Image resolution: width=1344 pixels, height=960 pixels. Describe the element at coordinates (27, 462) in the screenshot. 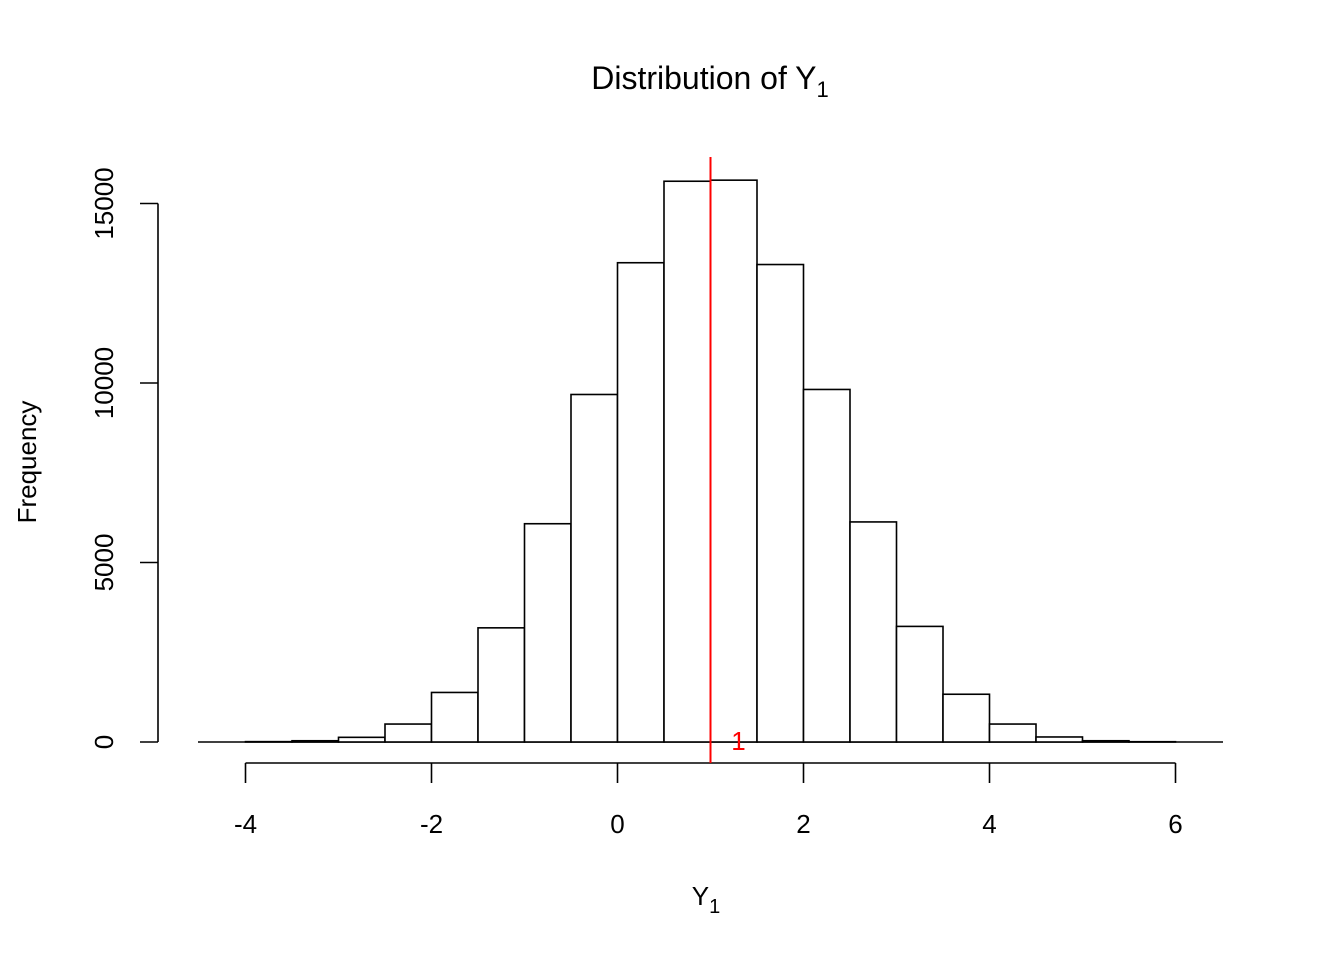

I see `y-axis-label: Frequency` at that location.